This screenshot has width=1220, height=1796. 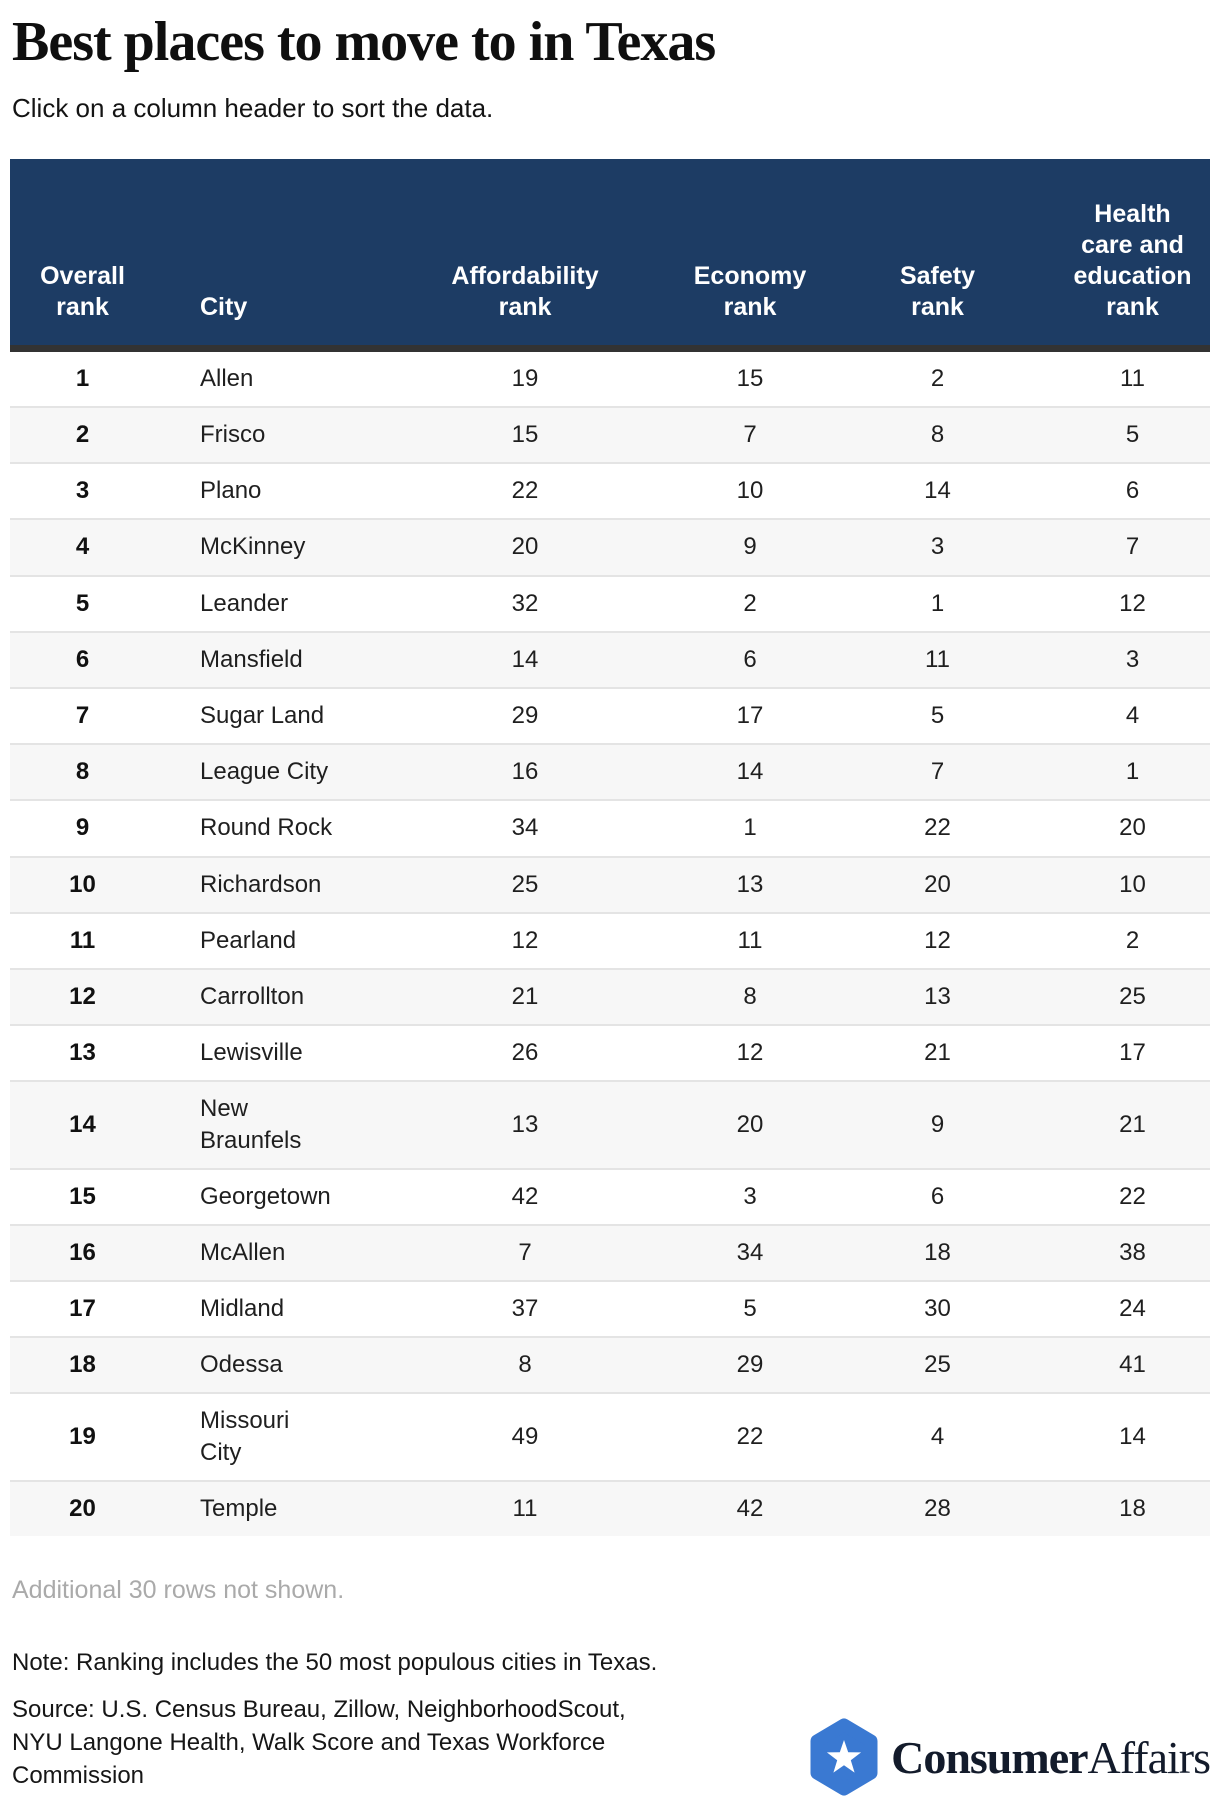 What do you see at coordinates (1132, 1053) in the screenshot?
I see `health_education_rank-cell: 17` at bounding box center [1132, 1053].